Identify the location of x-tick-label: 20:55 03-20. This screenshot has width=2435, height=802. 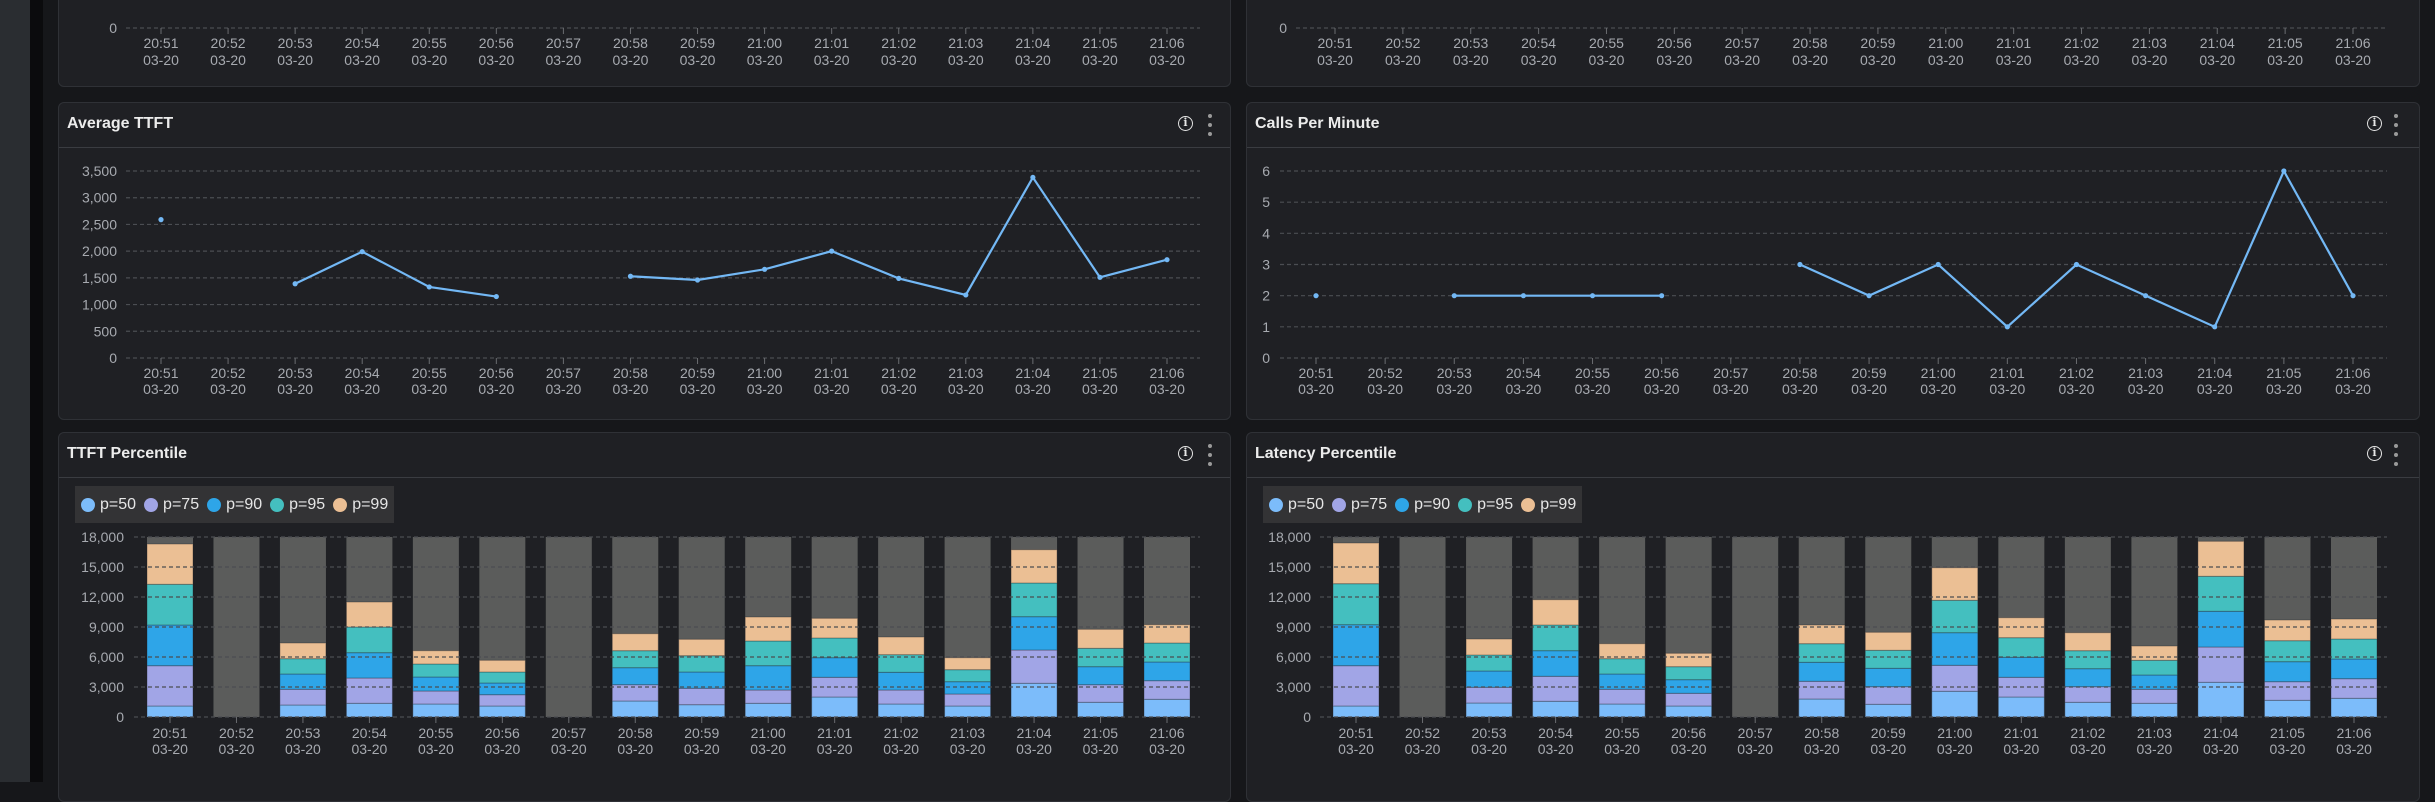
(429, 381).